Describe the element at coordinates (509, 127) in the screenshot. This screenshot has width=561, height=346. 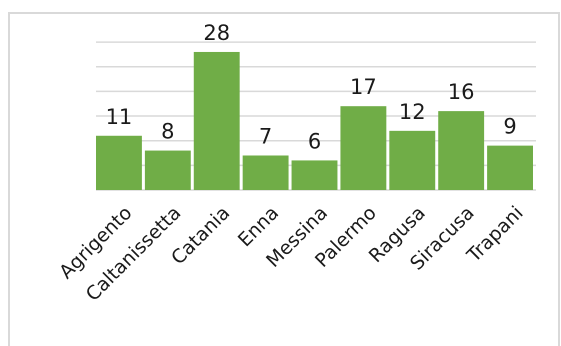
I see `data-label-trapani: 9` at that location.